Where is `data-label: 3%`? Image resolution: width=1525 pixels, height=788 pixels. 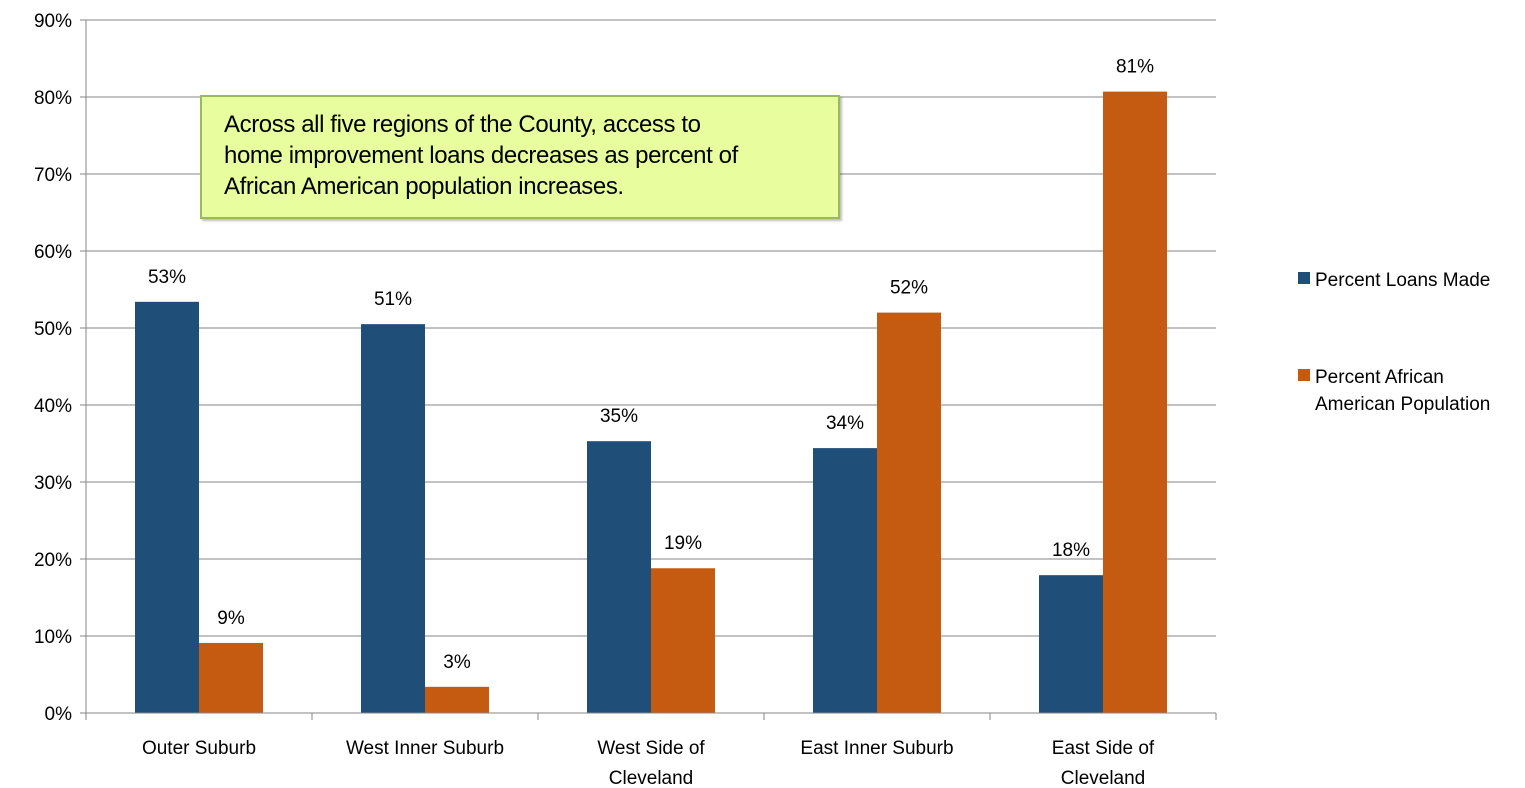
data-label: 3% is located at coordinates (457, 662).